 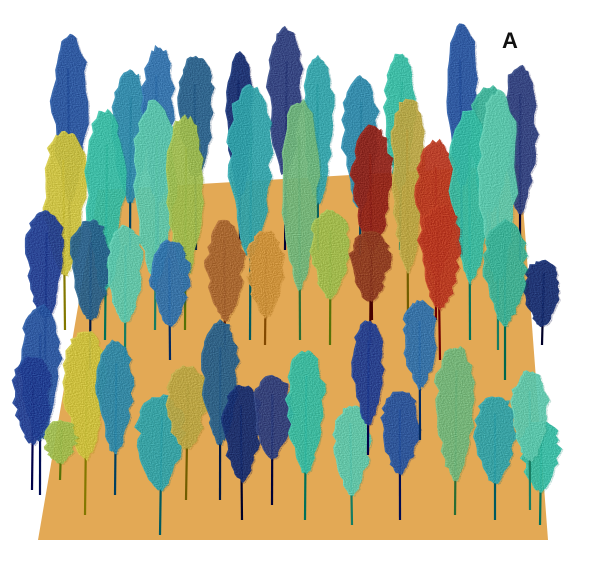 What do you see at coordinates (510, 41) in the screenshot?
I see `panel-label: A` at bounding box center [510, 41].